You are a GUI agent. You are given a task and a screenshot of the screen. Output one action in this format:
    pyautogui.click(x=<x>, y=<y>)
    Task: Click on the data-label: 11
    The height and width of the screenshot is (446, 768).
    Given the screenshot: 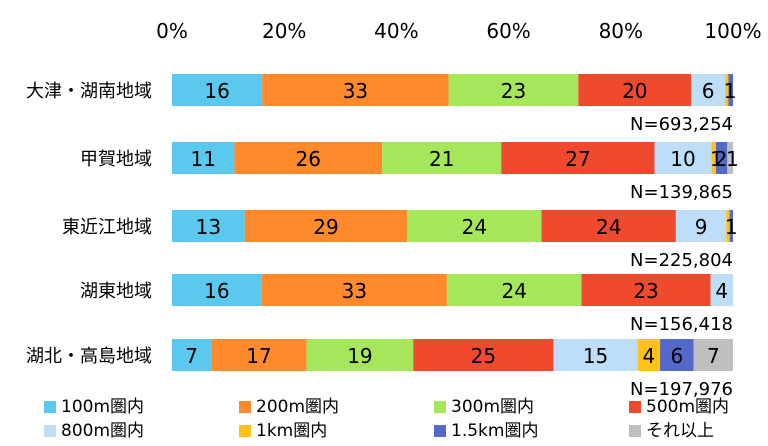 What is the action you would take?
    pyautogui.click(x=203, y=159)
    